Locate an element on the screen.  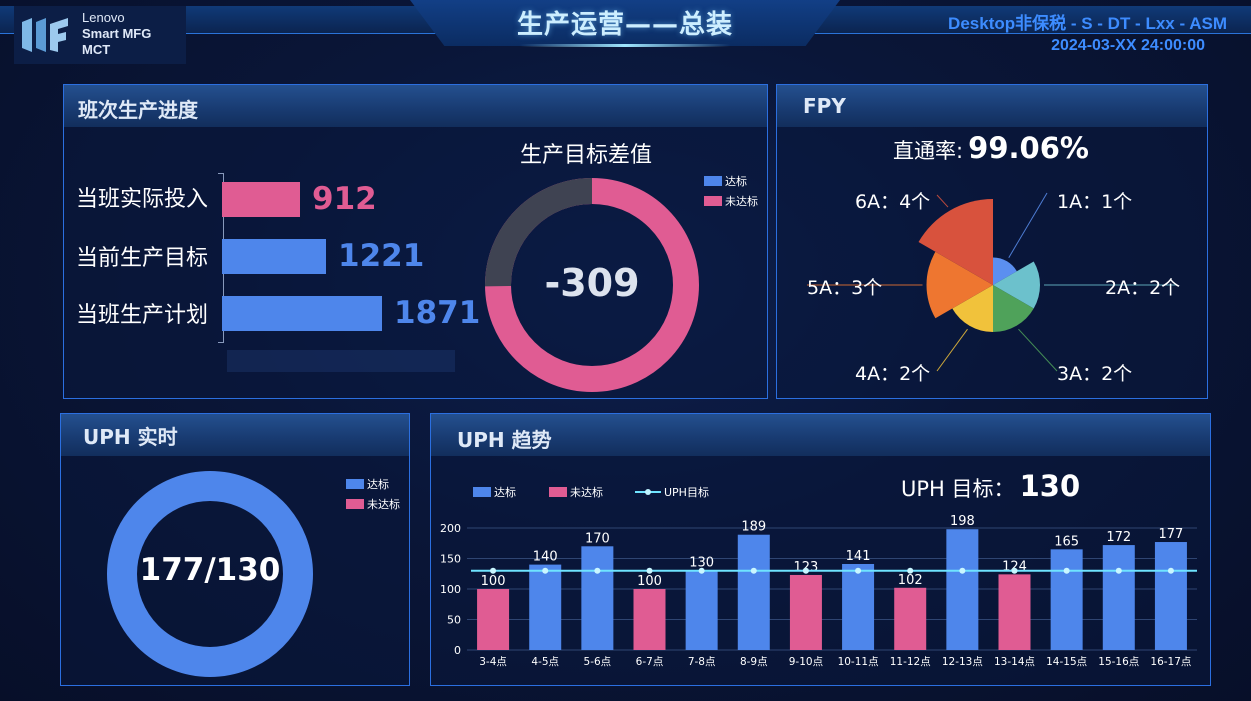
uph-target-label: UPH 目标： is located at coordinates (958, 489).